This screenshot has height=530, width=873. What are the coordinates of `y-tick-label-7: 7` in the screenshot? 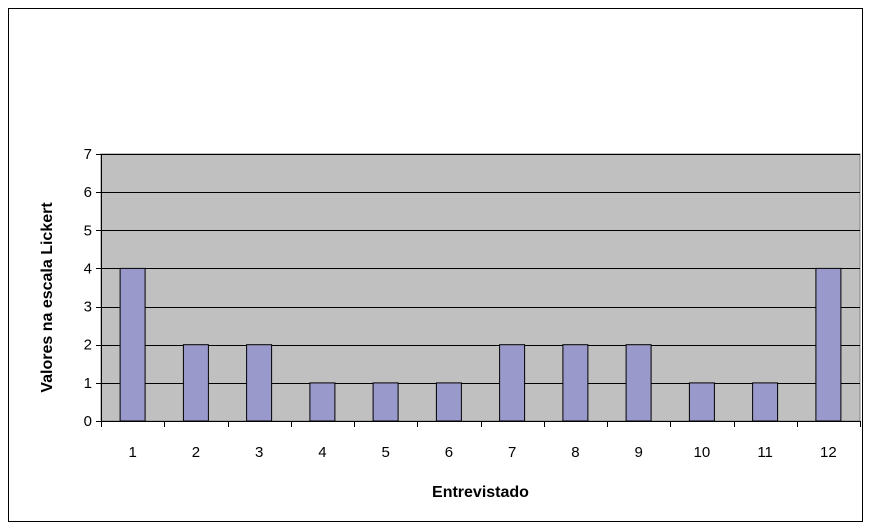 It's located at (88, 154).